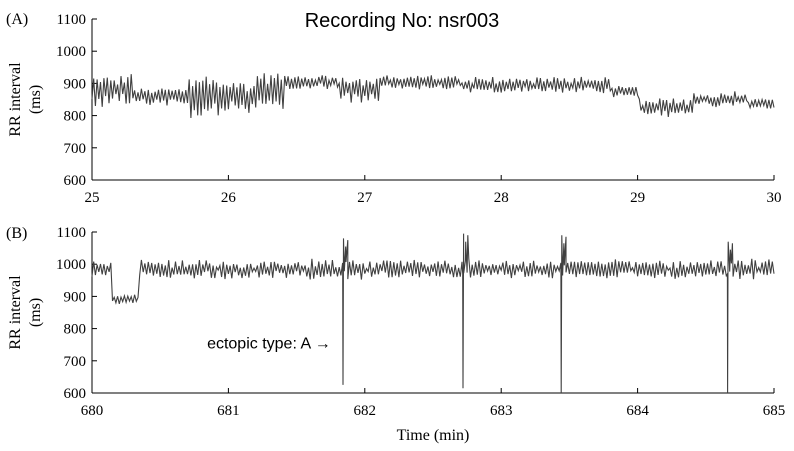 The image size is (794, 451). What do you see at coordinates (92, 411) in the screenshot?
I see `x-tick-label: 680` at bounding box center [92, 411].